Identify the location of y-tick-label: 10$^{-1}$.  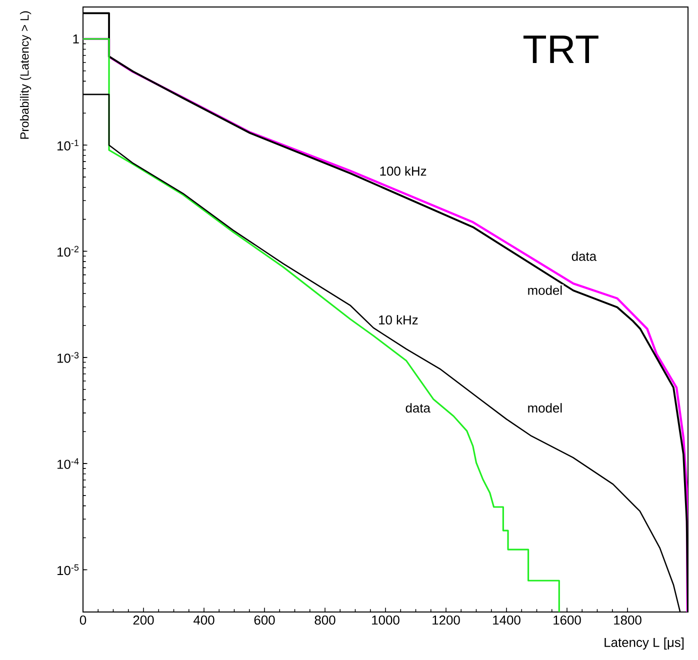
(68, 145).